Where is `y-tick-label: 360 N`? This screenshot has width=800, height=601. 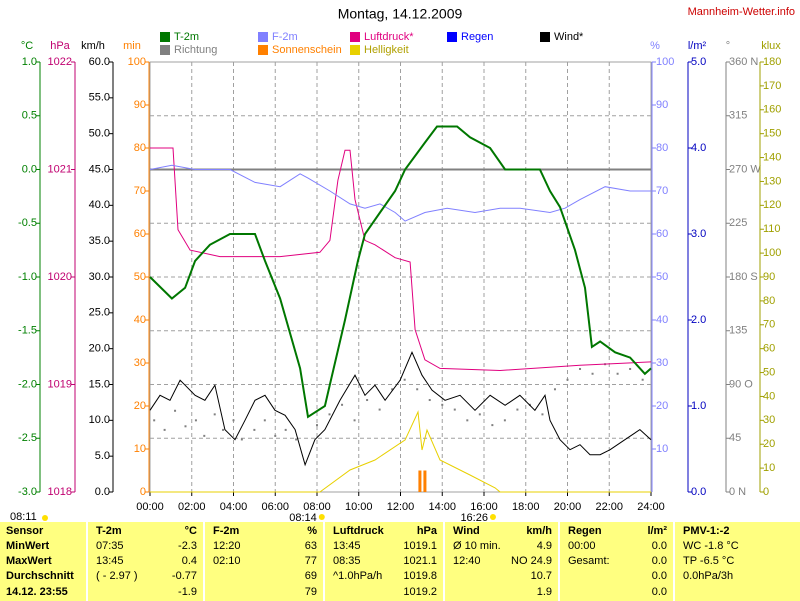
y-tick-label: 360 N is located at coordinates (743, 62).